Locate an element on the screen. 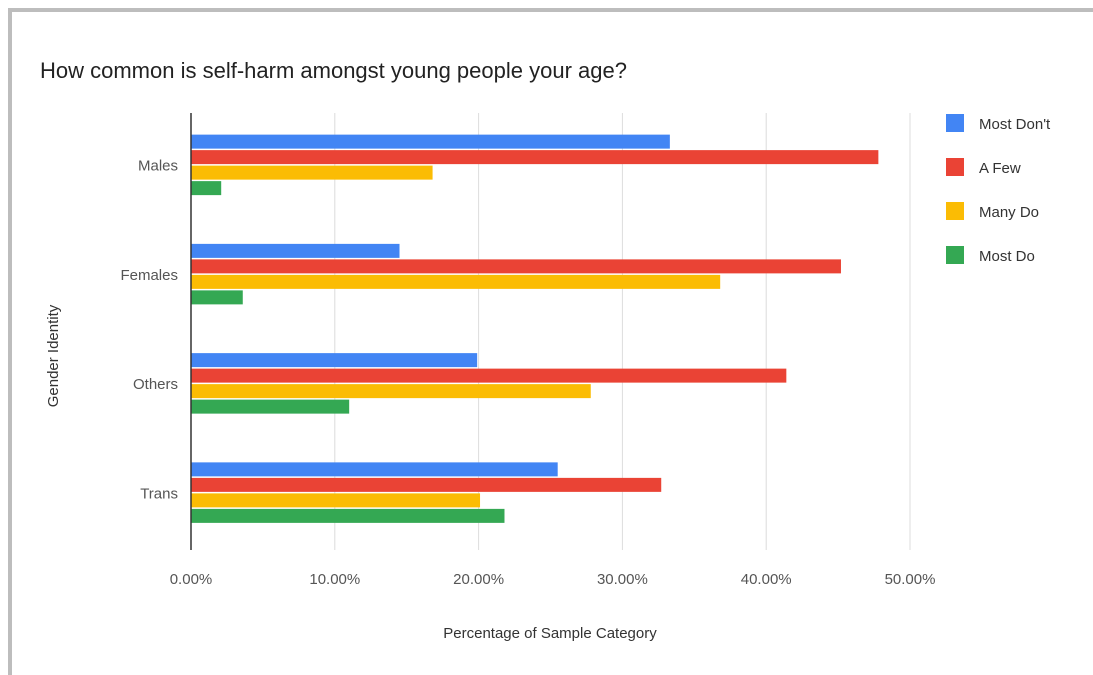  x-tick-label: 0.00% is located at coordinates (191, 579).